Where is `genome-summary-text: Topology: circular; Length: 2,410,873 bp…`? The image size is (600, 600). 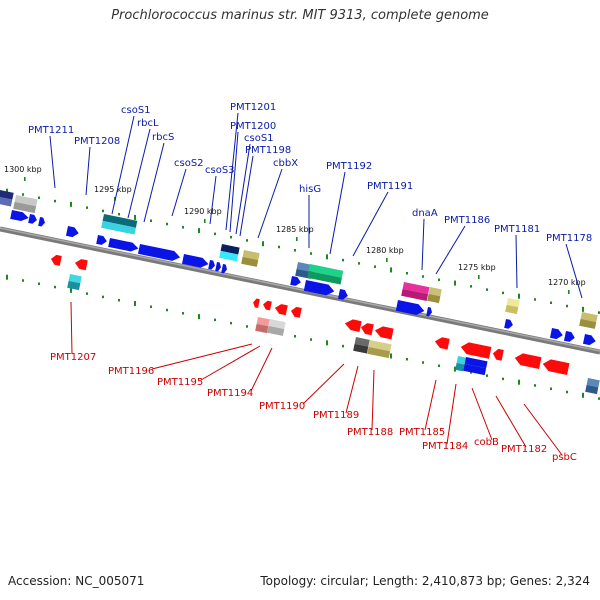 genome-summary-text: Topology: circular; Length: 2,410,873 bp… is located at coordinates (425, 581).